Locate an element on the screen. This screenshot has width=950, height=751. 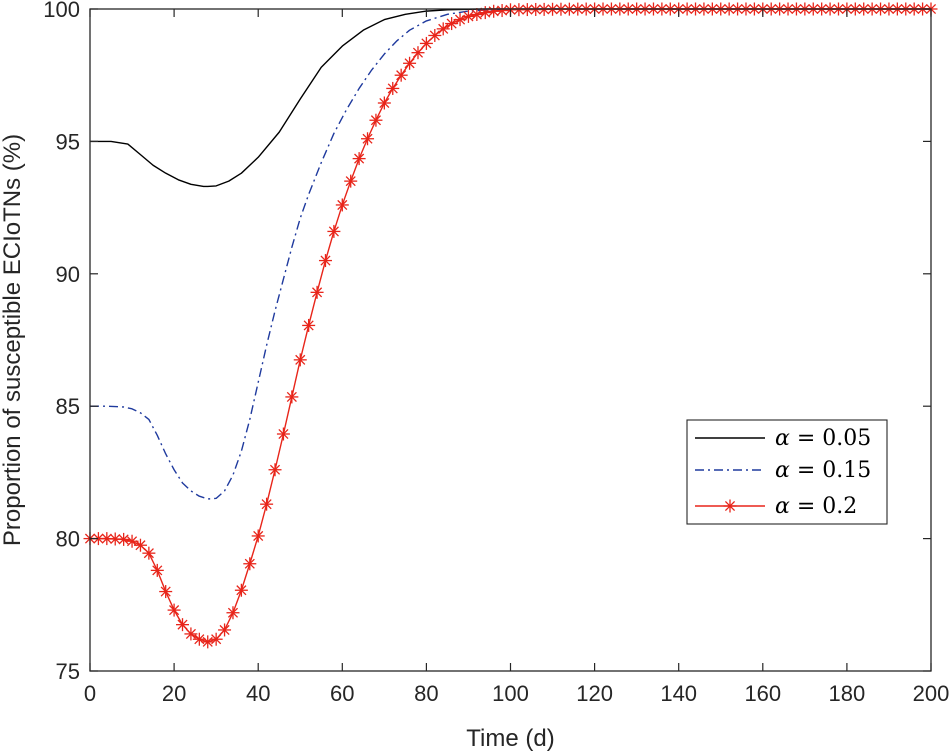
y-tick-label: 80 is located at coordinates (68, 539).